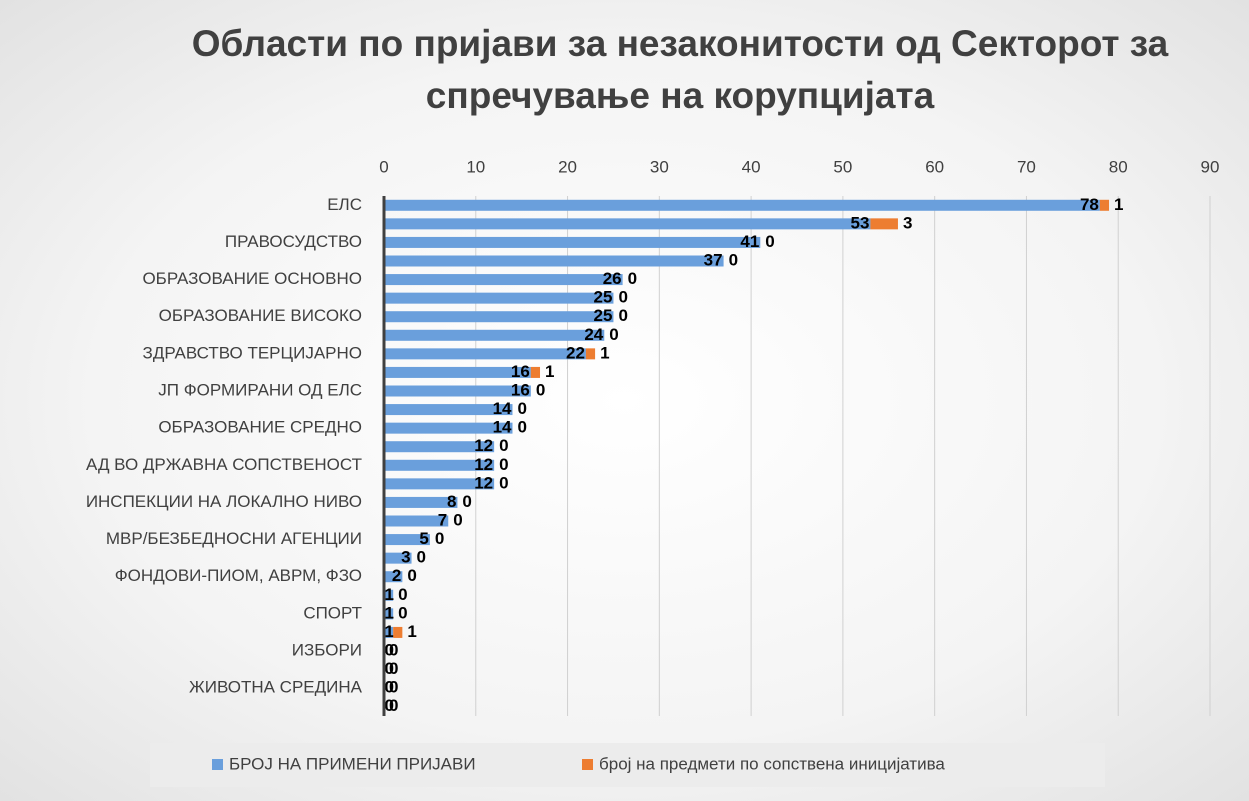 The height and width of the screenshot is (801, 1249). I want to click on value-label: 2, so click(396, 575).